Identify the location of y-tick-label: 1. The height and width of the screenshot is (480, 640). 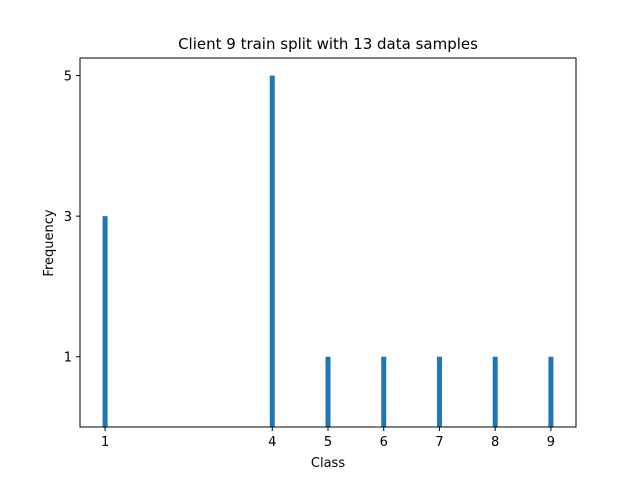
(68, 358).